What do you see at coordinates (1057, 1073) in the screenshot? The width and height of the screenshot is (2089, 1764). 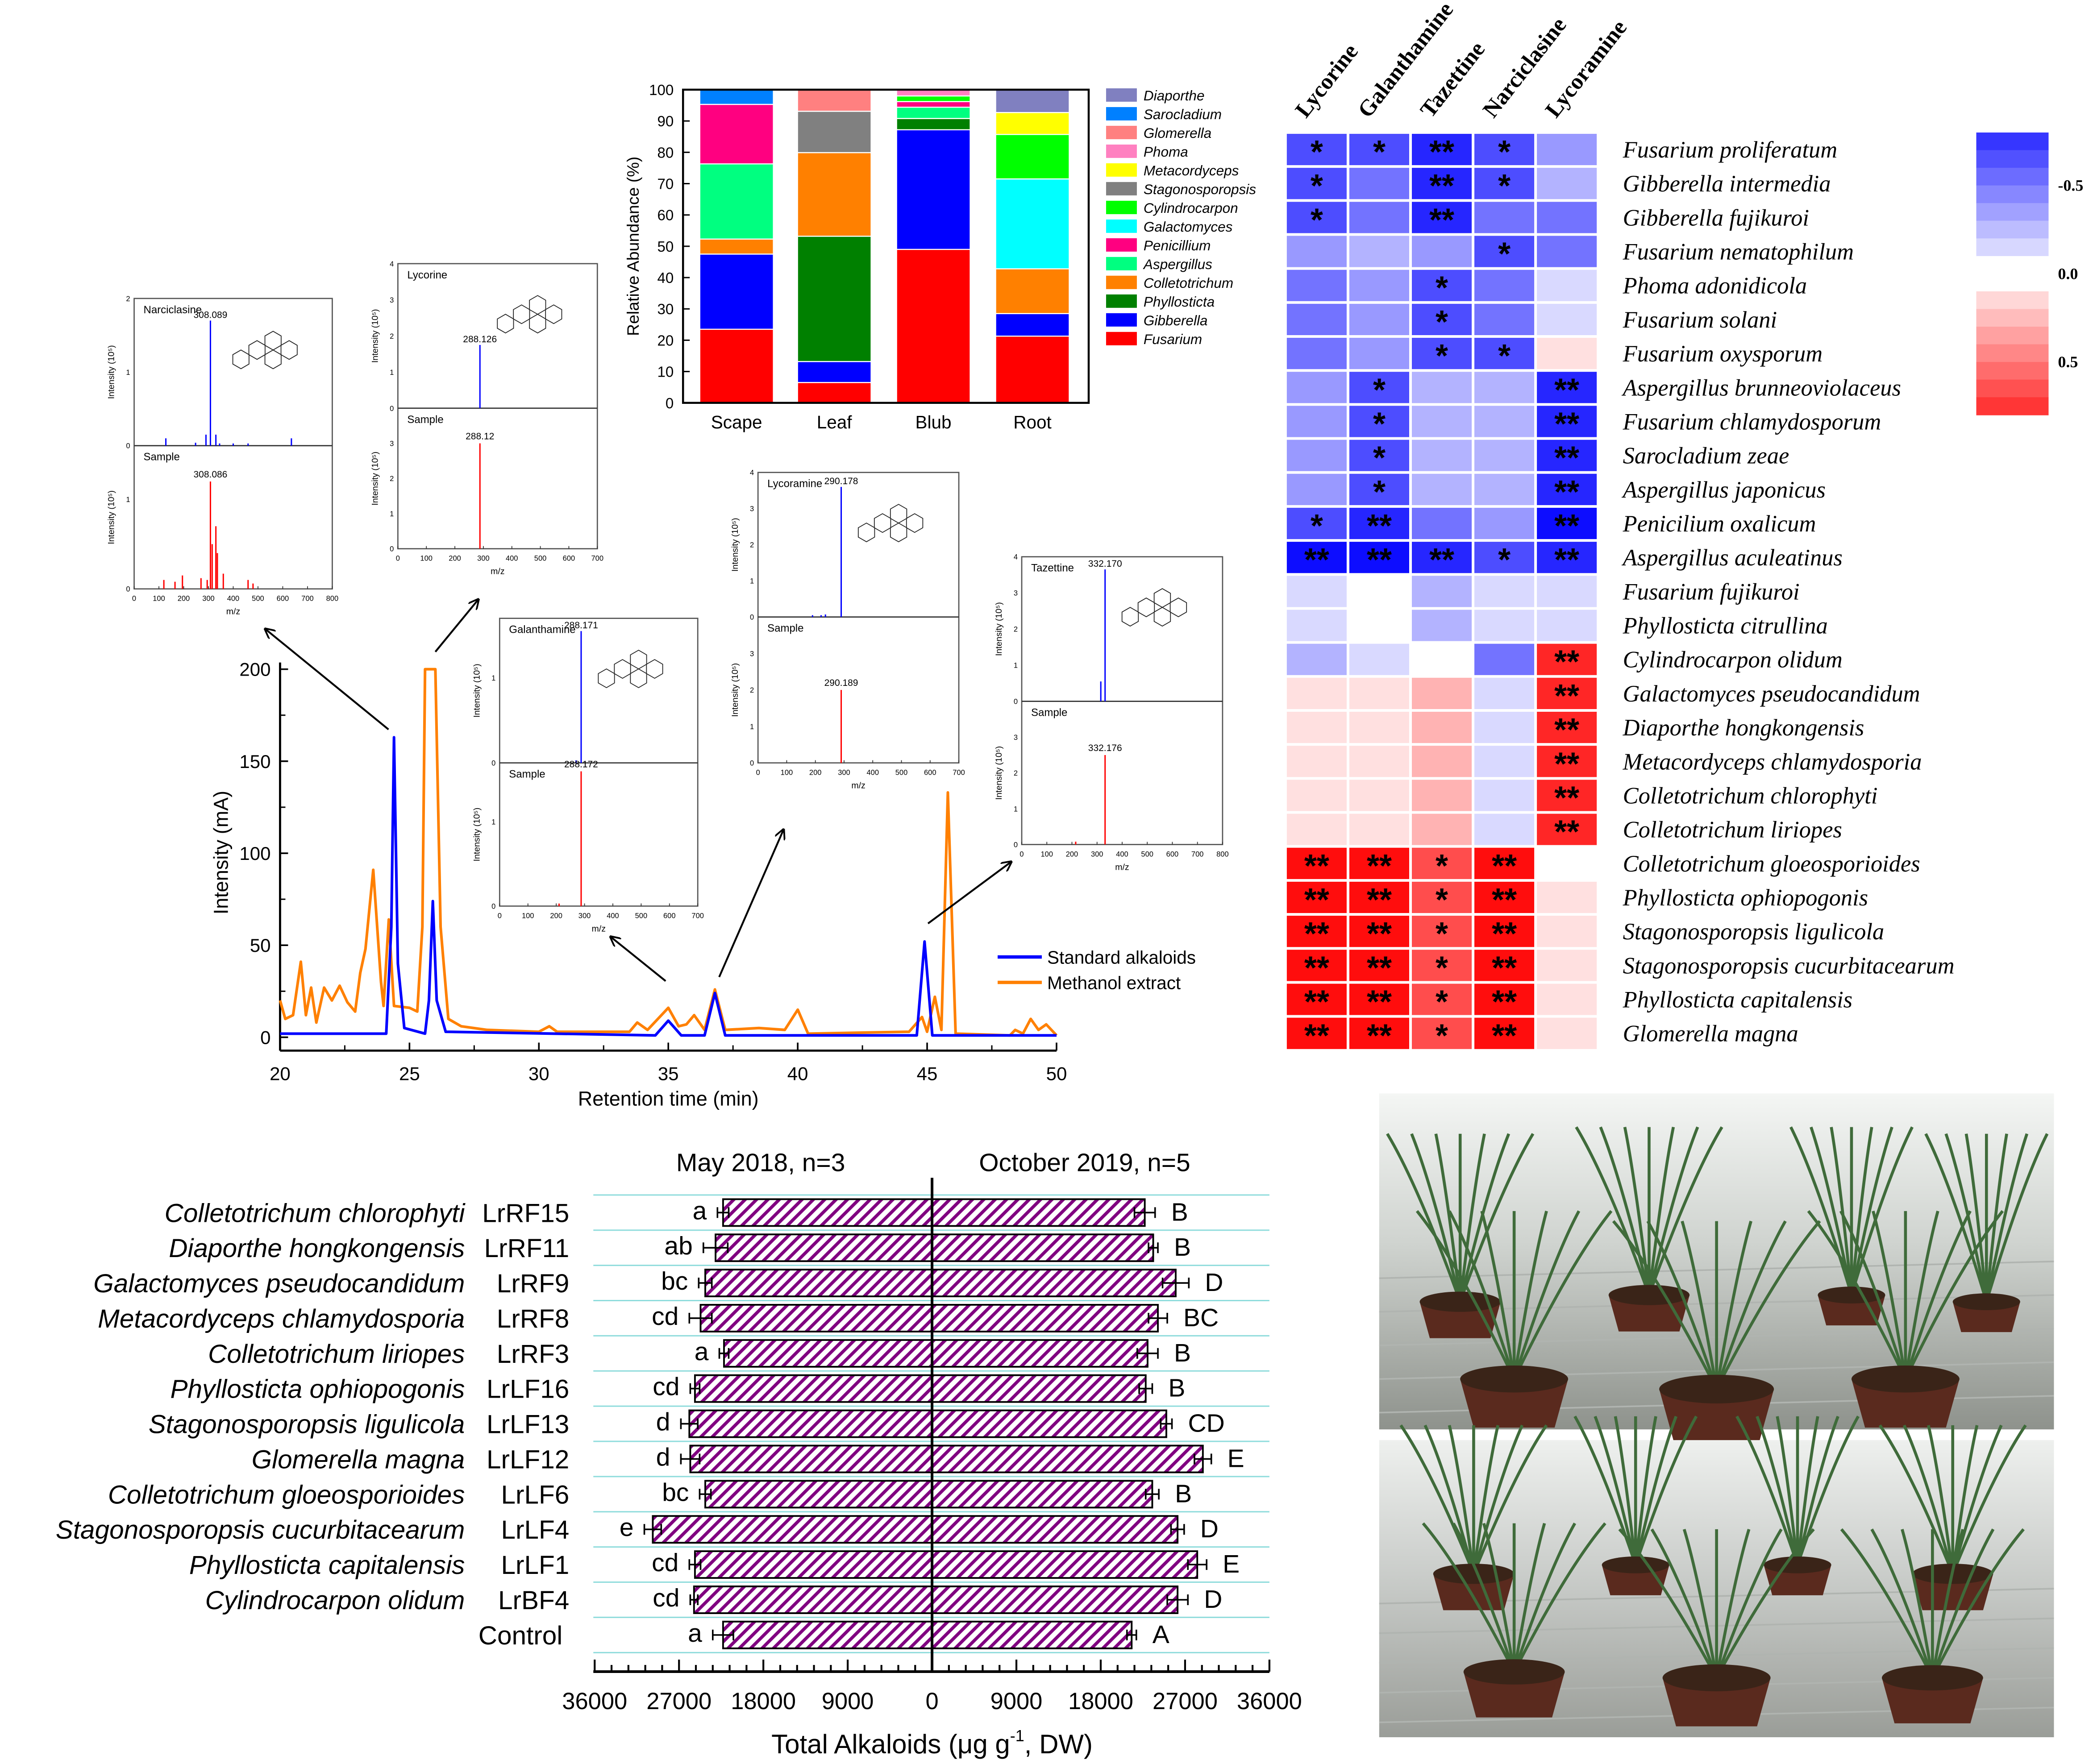 I see `x-tick-label: 50` at bounding box center [1057, 1073].